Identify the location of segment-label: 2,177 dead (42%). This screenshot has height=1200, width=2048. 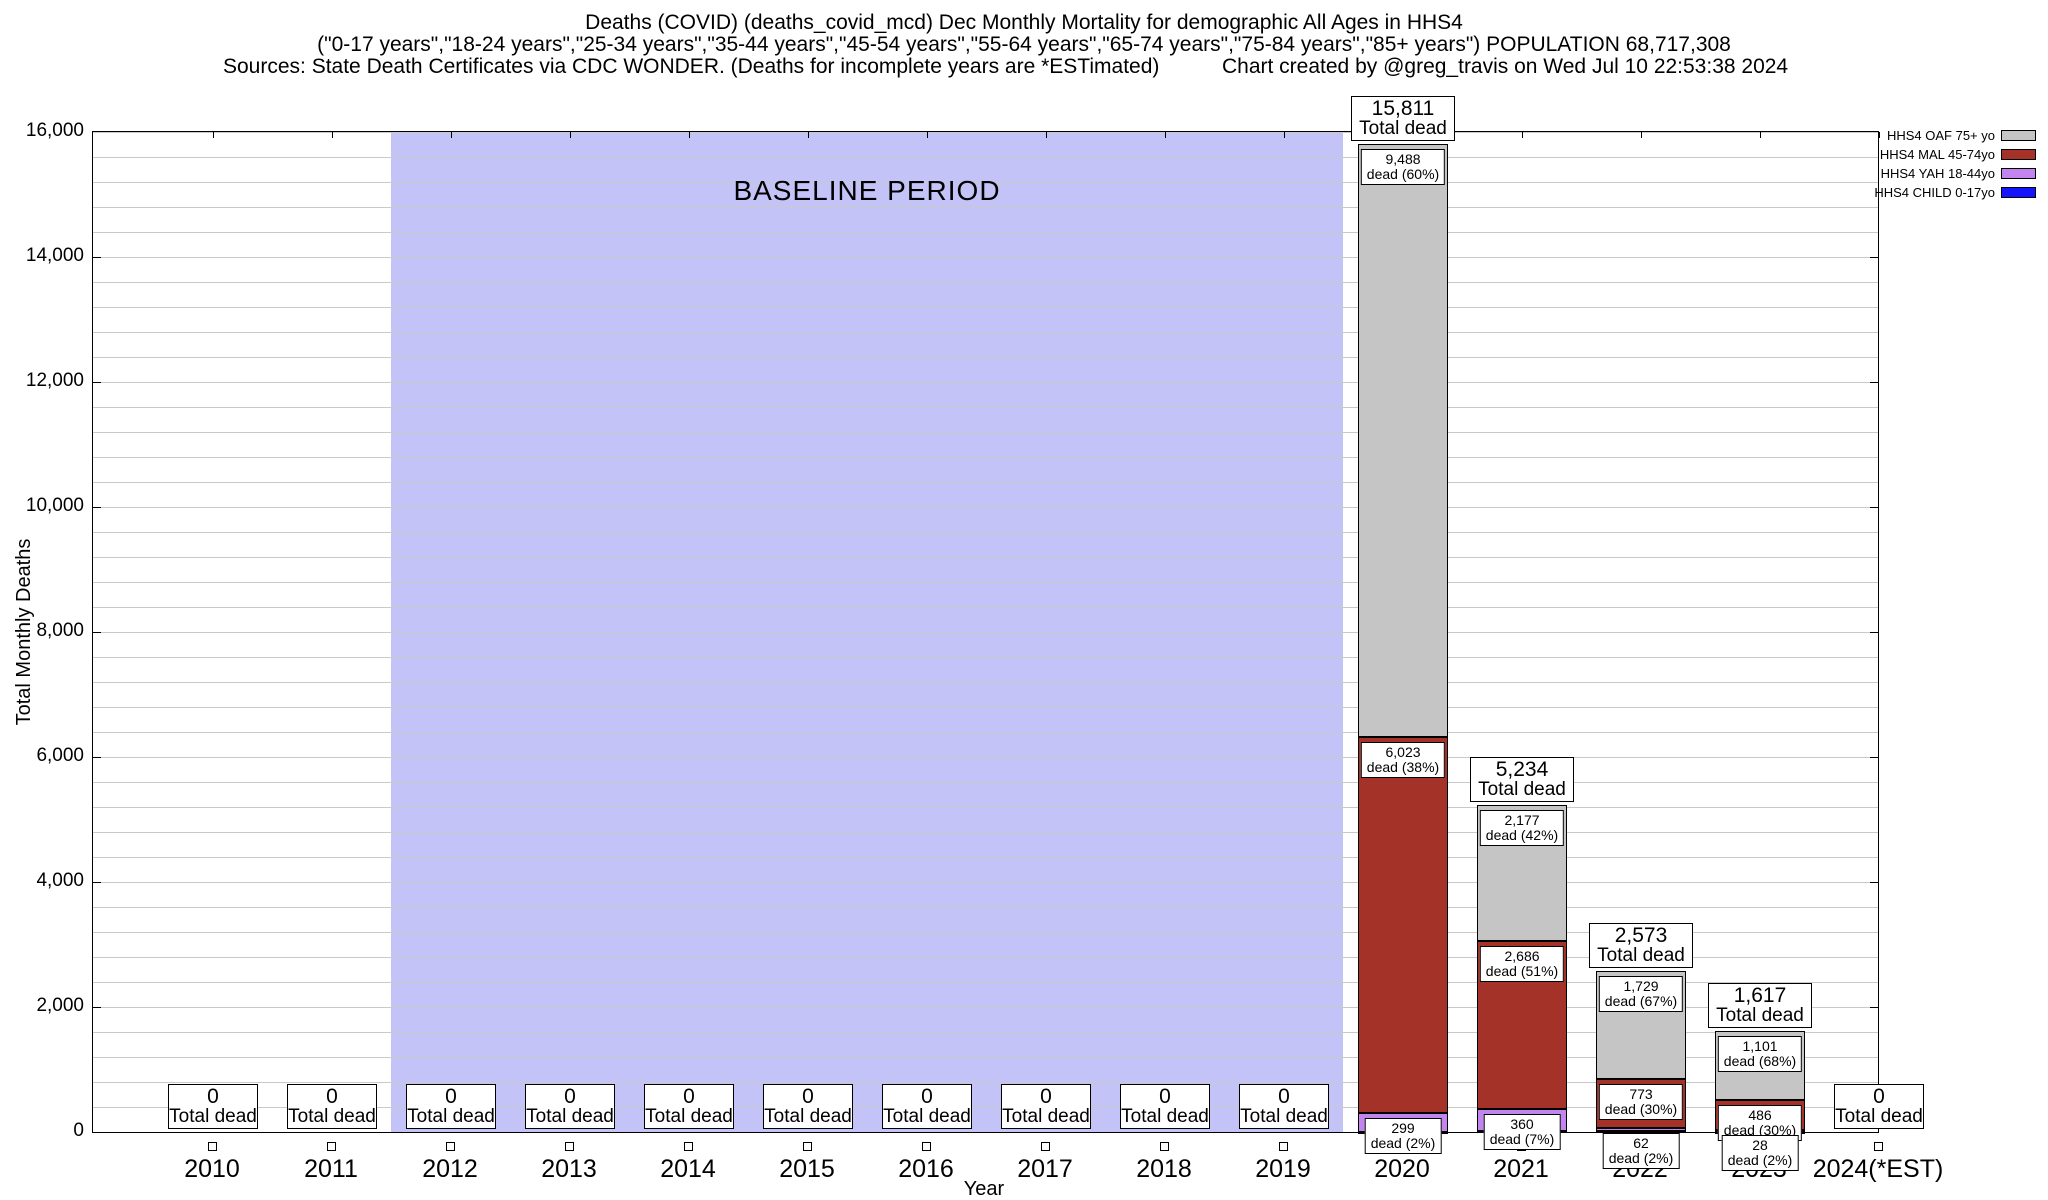
(1522, 828).